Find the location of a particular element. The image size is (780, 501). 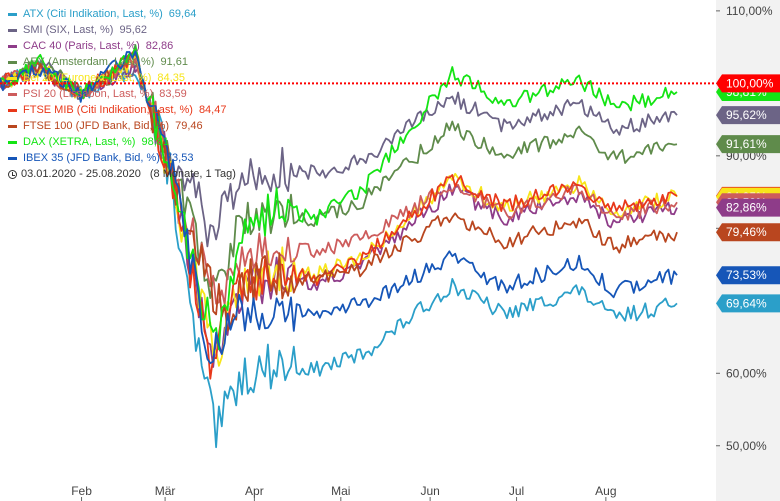

value-badge: 69,64% is located at coordinates (748, 303).